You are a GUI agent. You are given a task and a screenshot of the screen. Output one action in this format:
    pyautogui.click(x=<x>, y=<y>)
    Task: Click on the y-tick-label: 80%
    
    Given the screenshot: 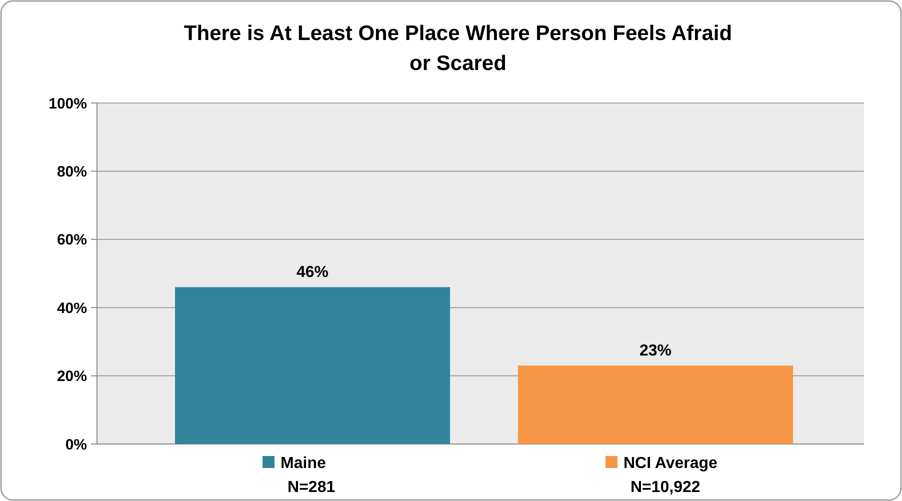 What is the action you would take?
    pyautogui.click(x=71, y=171)
    